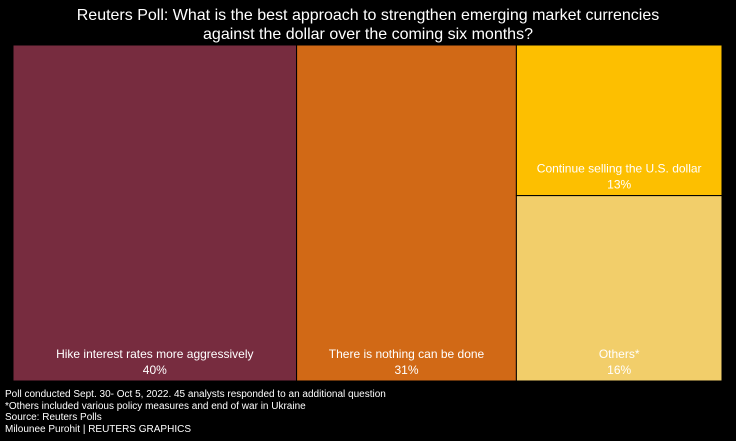 The width and height of the screenshot is (736, 441). What do you see at coordinates (619, 354) in the screenshot?
I see `treemap-label-others: Others*` at bounding box center [619, 354].